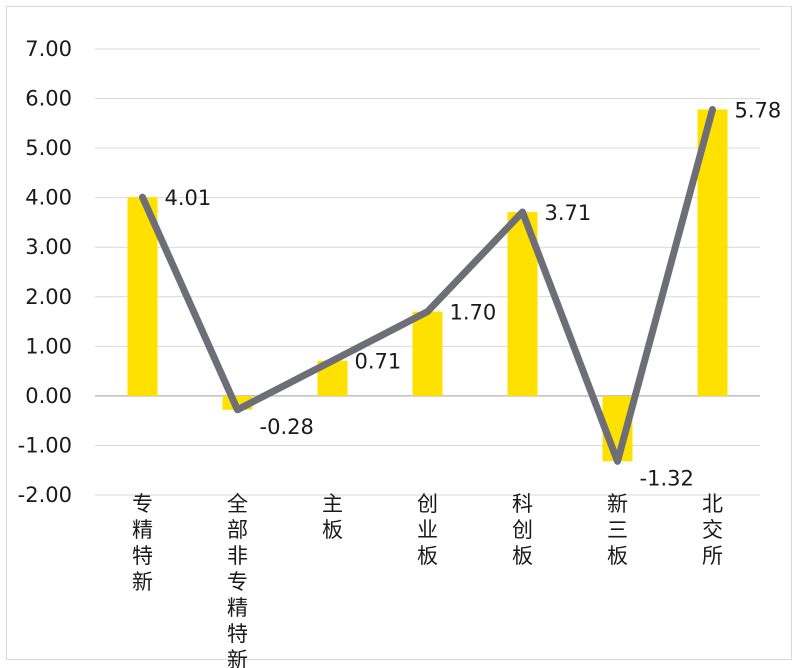  I want to click on data-label-6: 5.78, so click(758, 110).